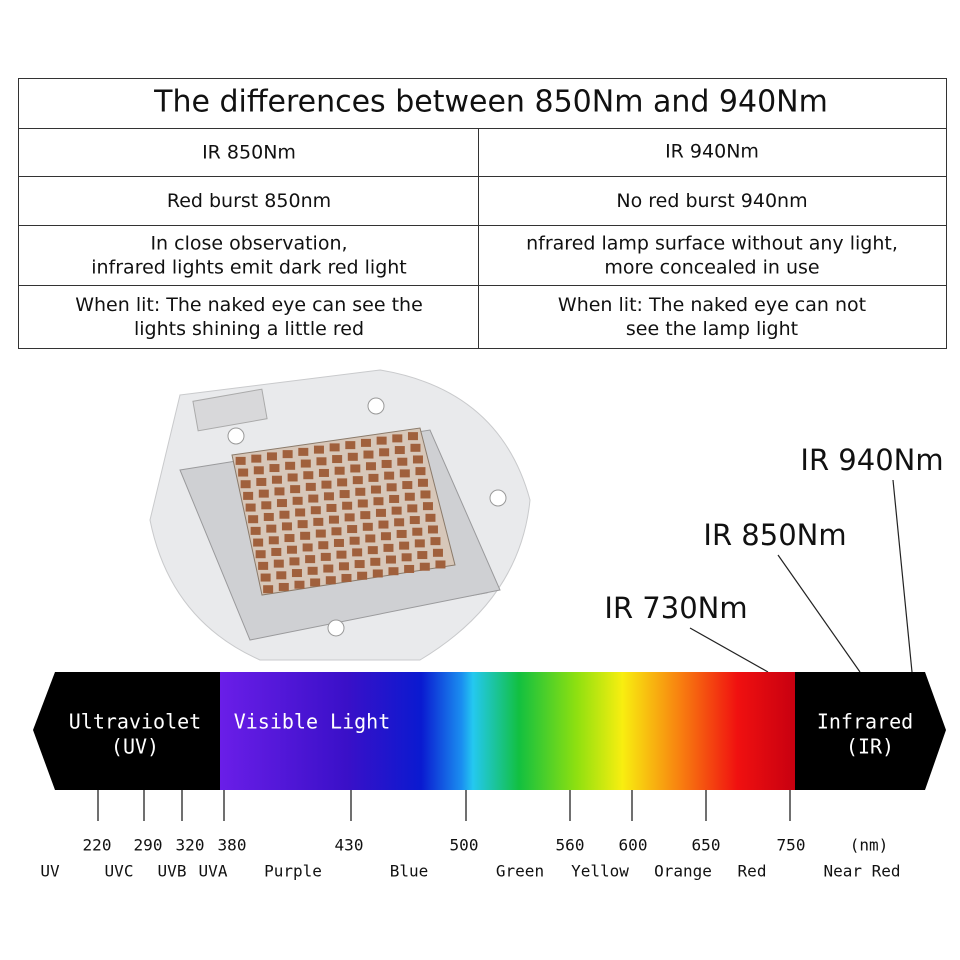 The image size is (960, 960). What do you see at coordinates (490, 102) in the screenshot?
I see `table-title: The differences between 850Nm and 940Nm` at bounding box center [490, 102].